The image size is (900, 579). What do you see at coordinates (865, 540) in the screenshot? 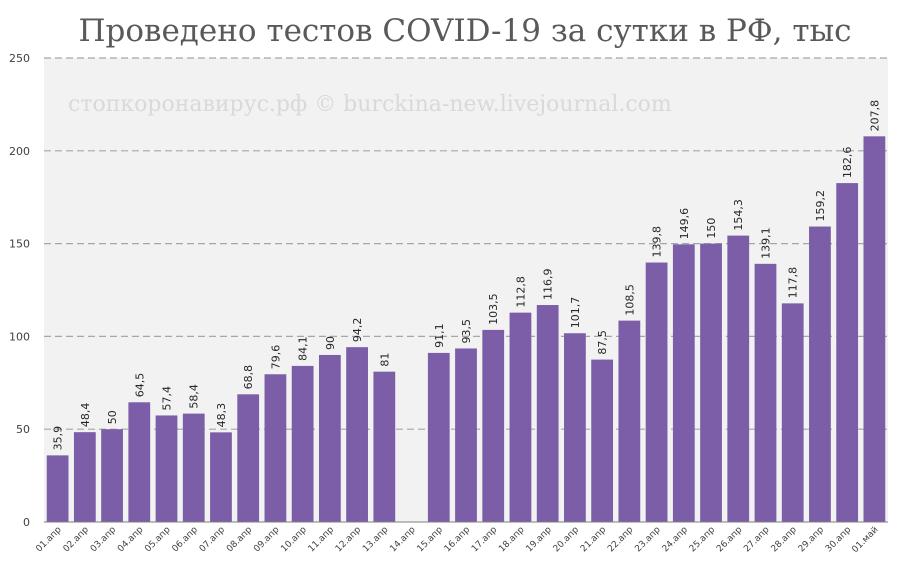
I see `x-tick-label: 01.май` at bounding box center [865, 540].